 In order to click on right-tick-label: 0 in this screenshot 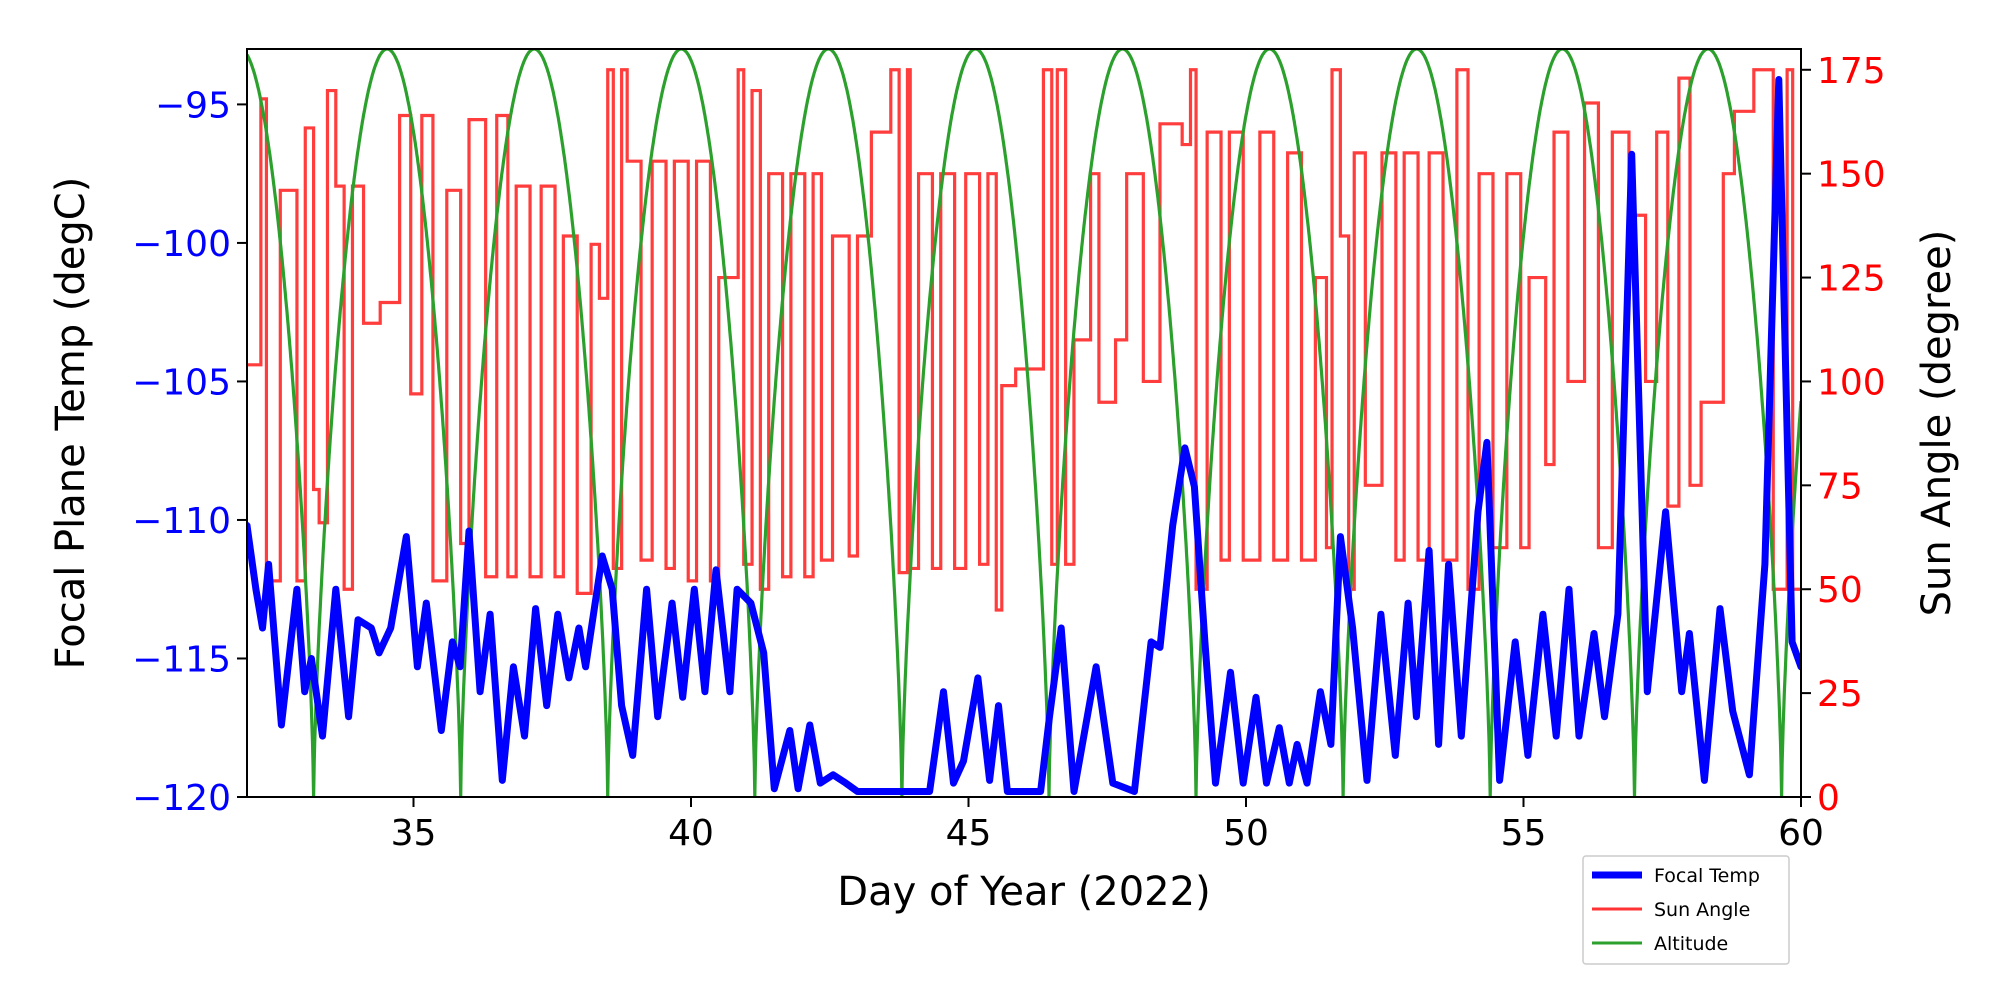, I will do `click(1828, 798)`.